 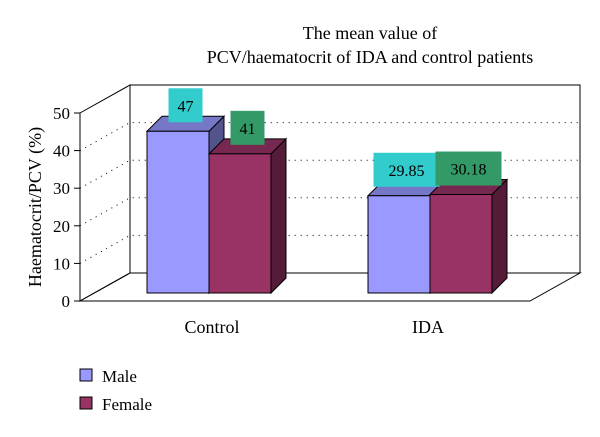 What do you see at coordinates (105, 193) in the screenshot?
I see `frame-side-wall` at bounding box center [105, 193].